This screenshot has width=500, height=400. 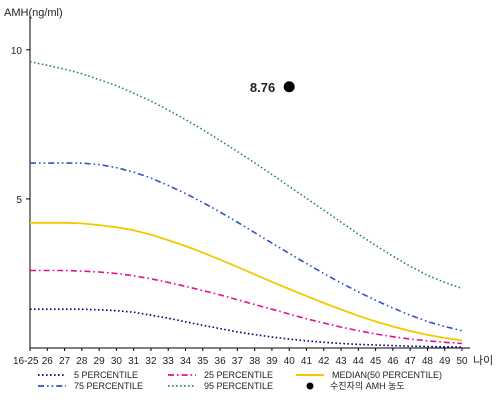 What do you see at coordinates (108, 386) in the screenshot?
I see `legend-label: 75 PERCENTILE` at bounding box center [108, 386].